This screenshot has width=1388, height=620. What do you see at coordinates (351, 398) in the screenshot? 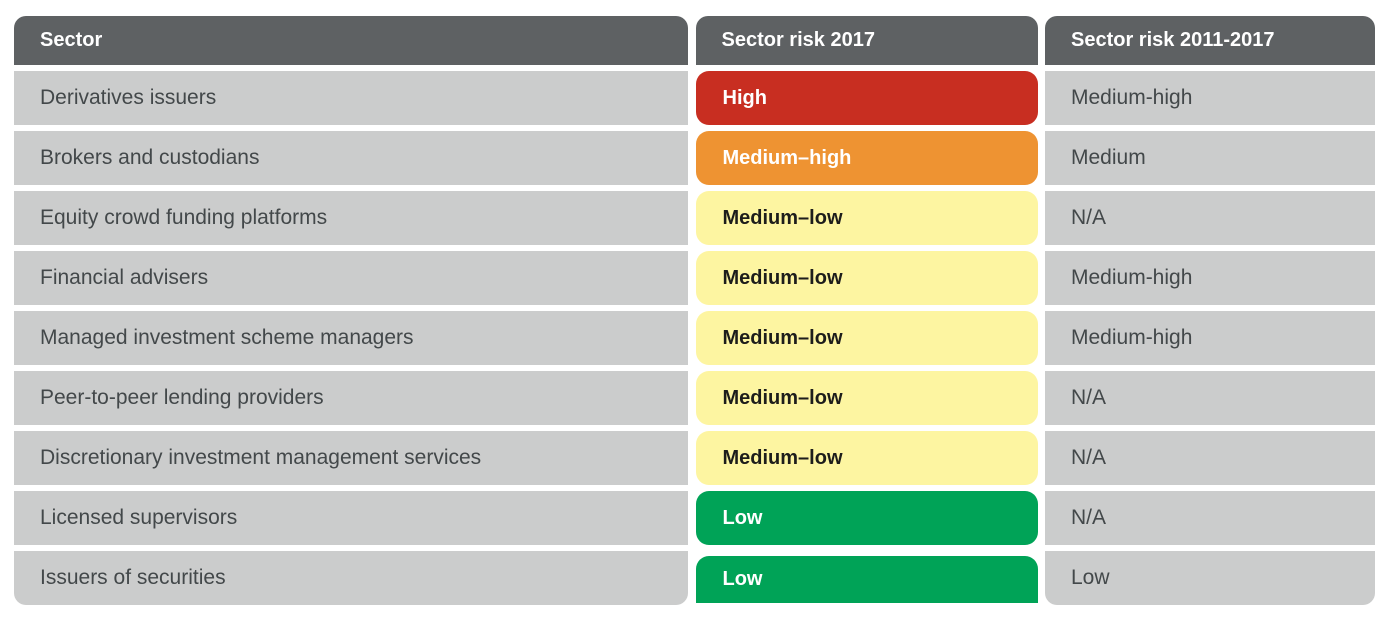
I see `sector-cell: Peer-to-peer lending providers` at bounding box center [351, 398].